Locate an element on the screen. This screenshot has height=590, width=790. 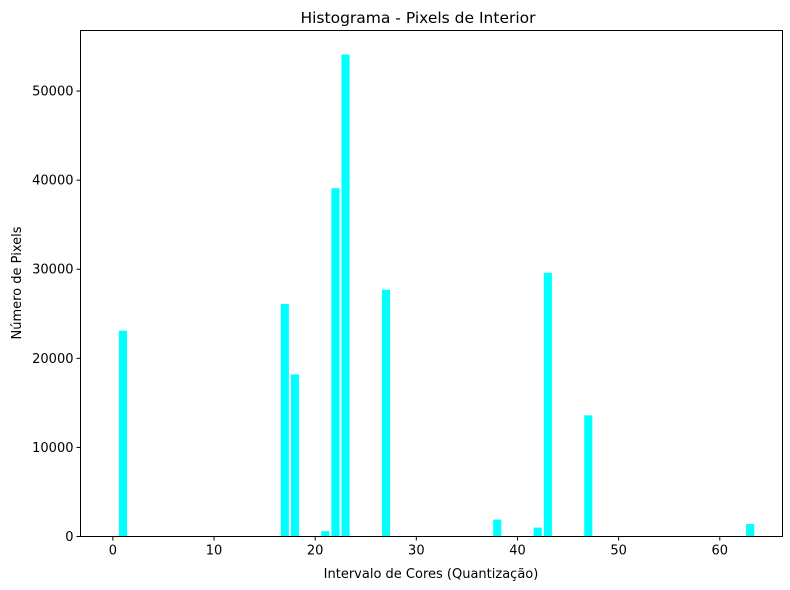
x-tick-label: 40 is located at coordinates (517, 551).